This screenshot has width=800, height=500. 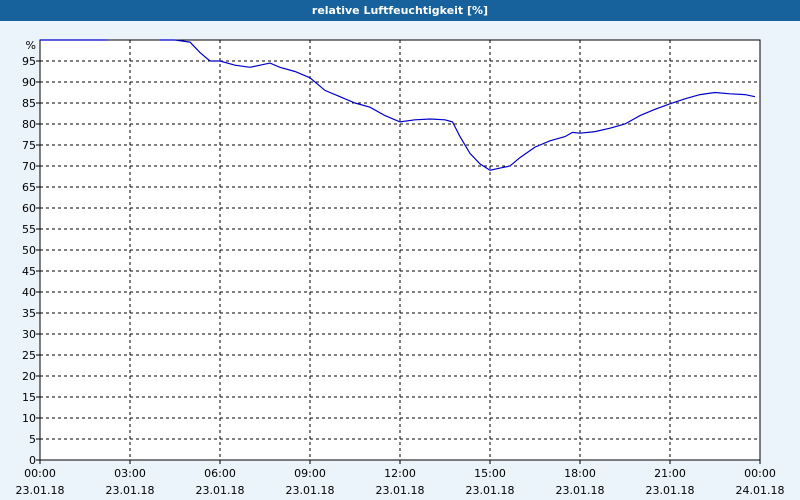 I want to click on y-tick-label: 55, so click(x=29, y=229).